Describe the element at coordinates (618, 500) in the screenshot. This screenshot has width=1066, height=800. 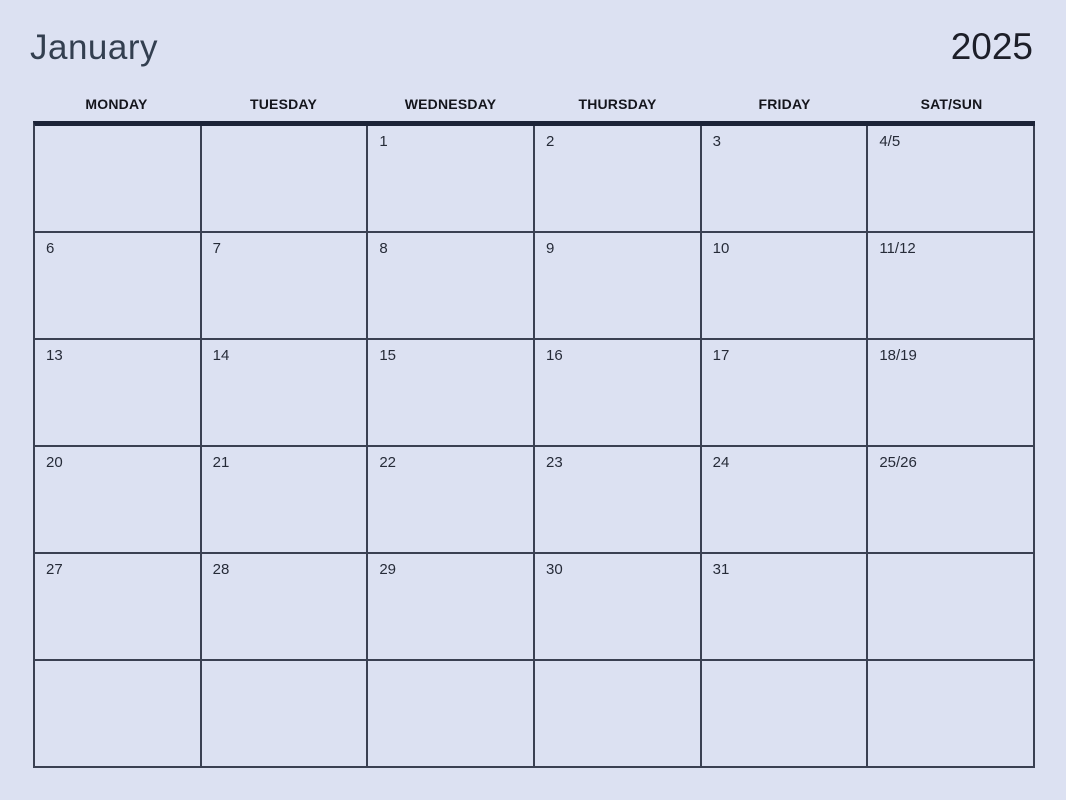
I see `day-cell: 23` at that location.